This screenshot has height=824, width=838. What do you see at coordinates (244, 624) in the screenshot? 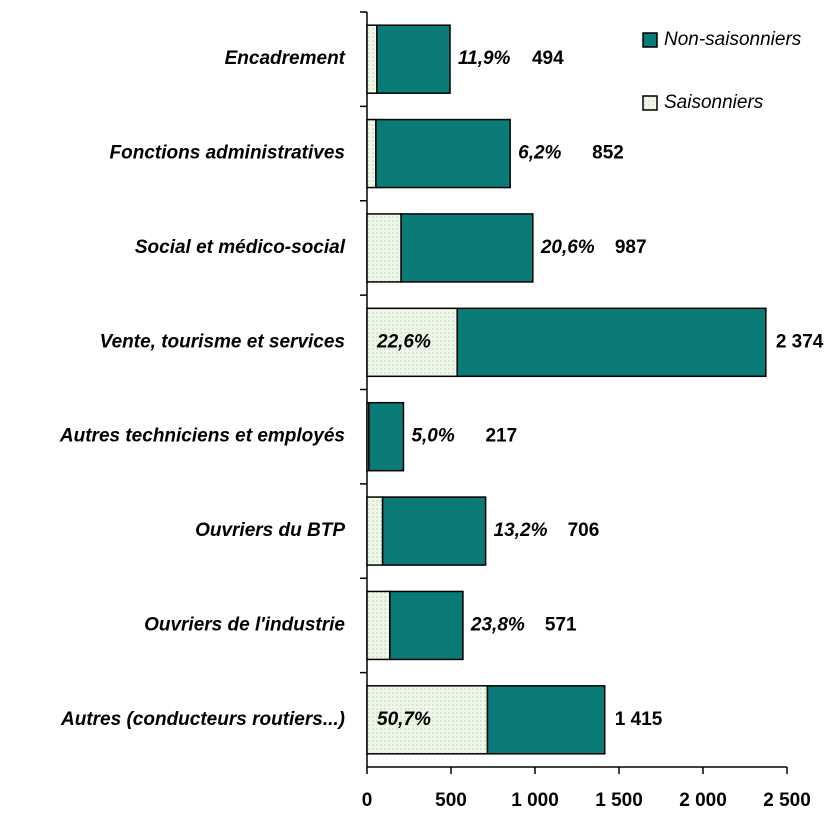
I see `category-label: Ouvriers de l'industrie` at bounding box center [244, 624].